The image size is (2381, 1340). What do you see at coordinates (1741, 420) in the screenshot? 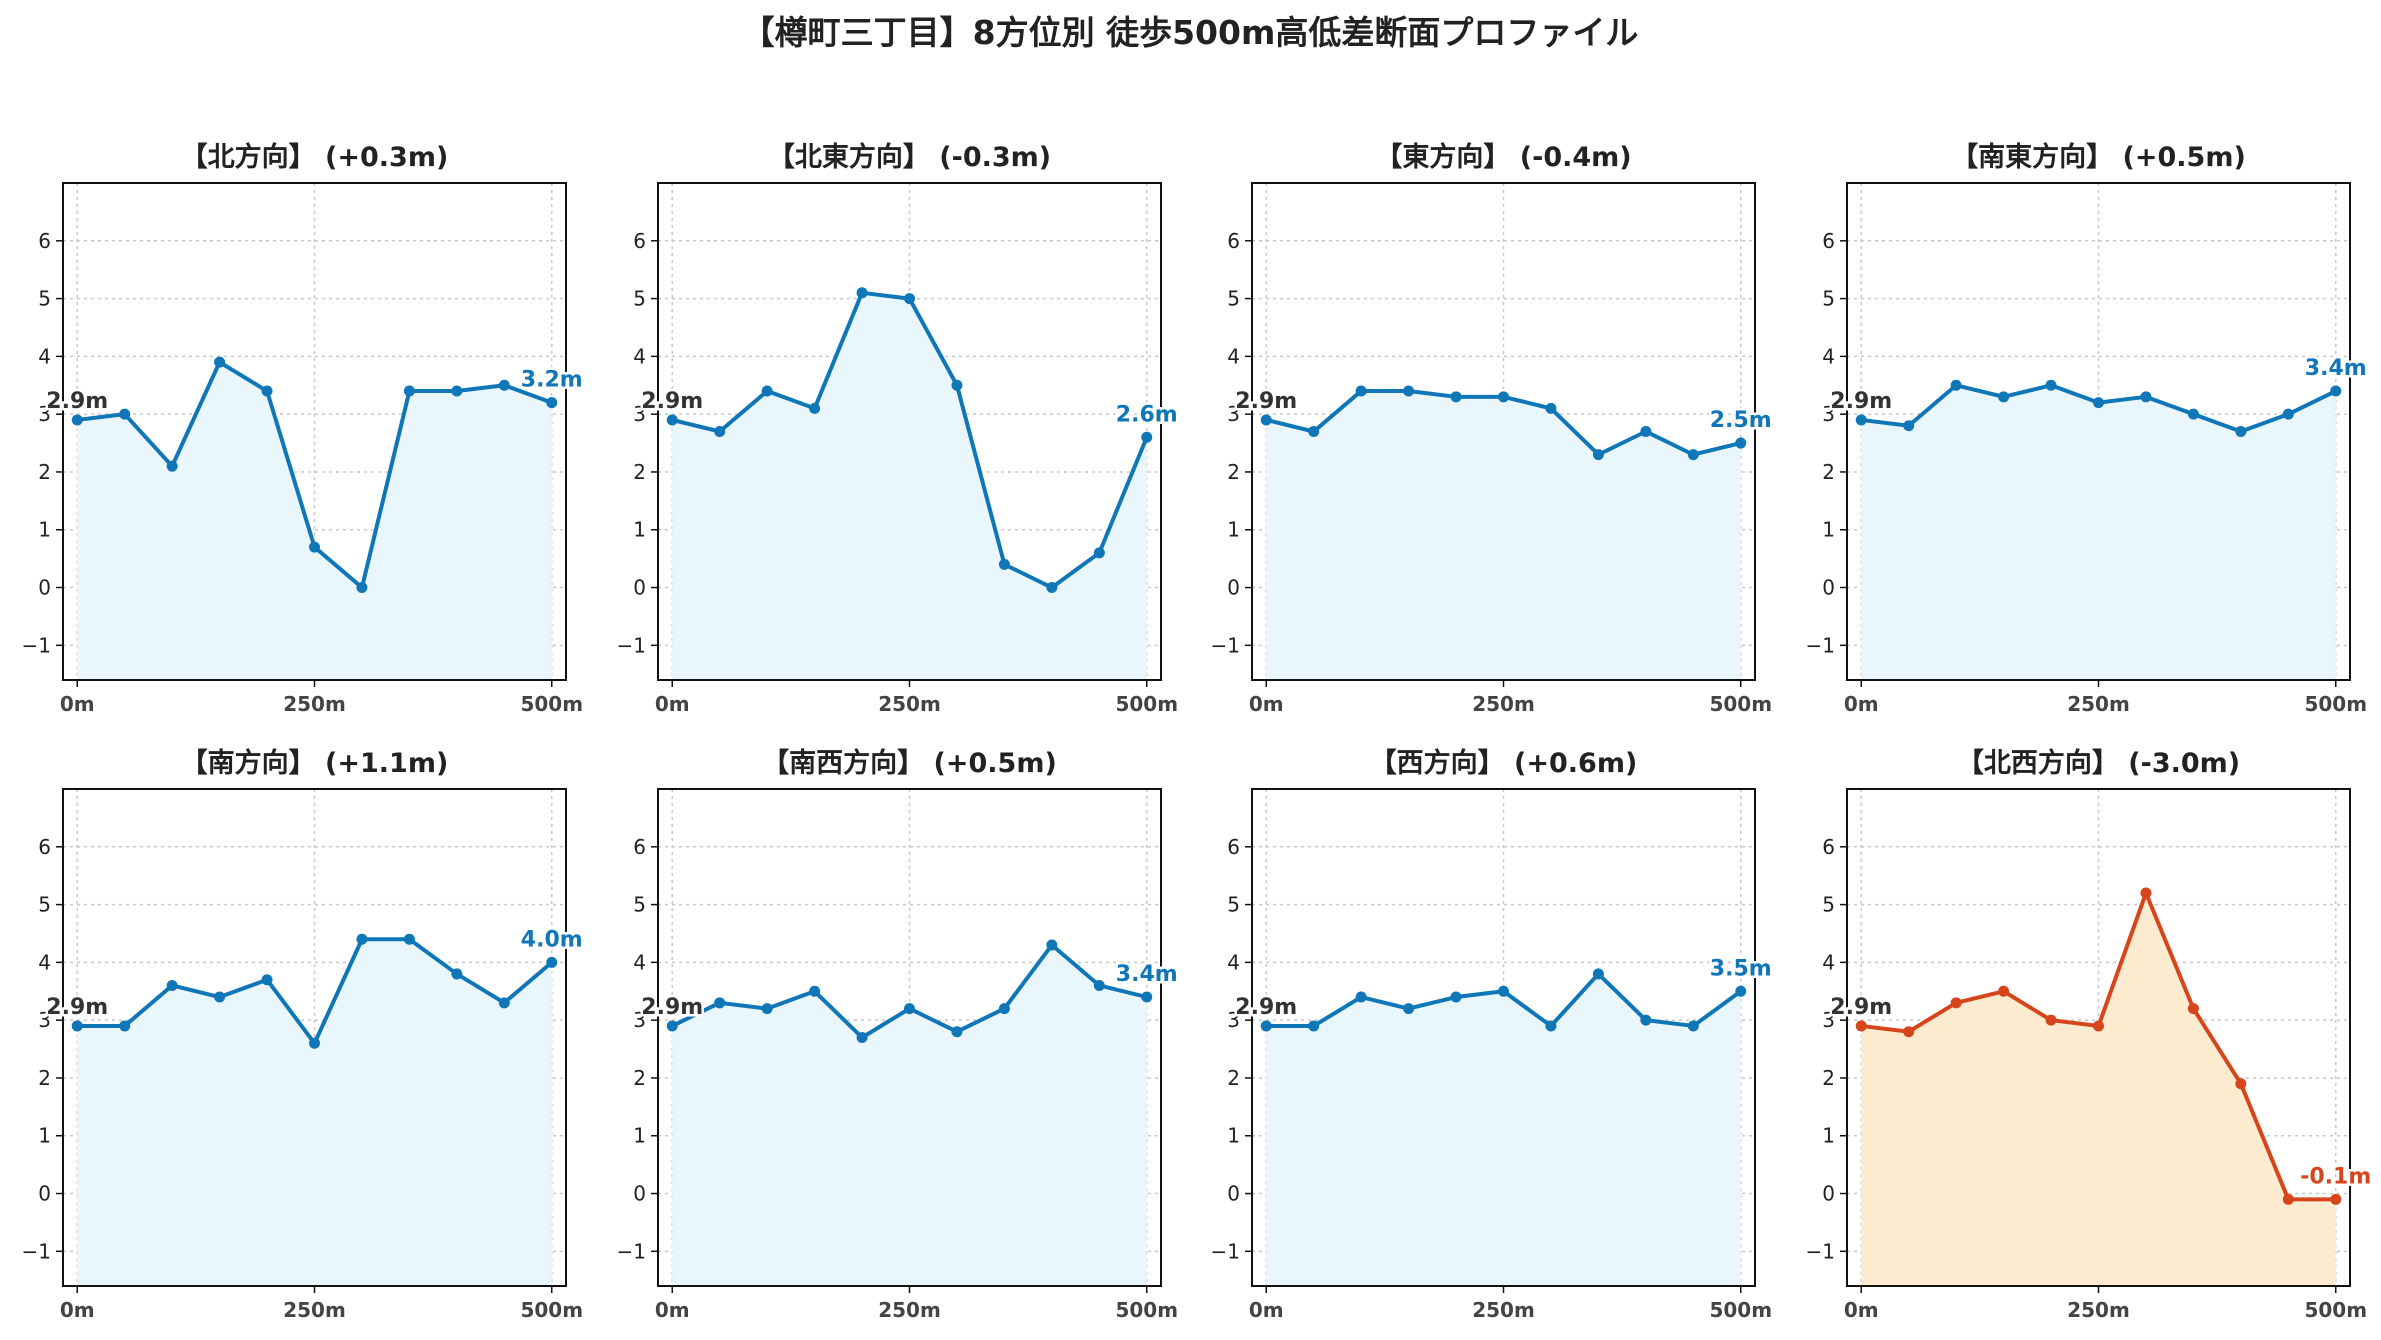
I see `end-elevation-label: 2.5m` at bounding box center [1741, 420].